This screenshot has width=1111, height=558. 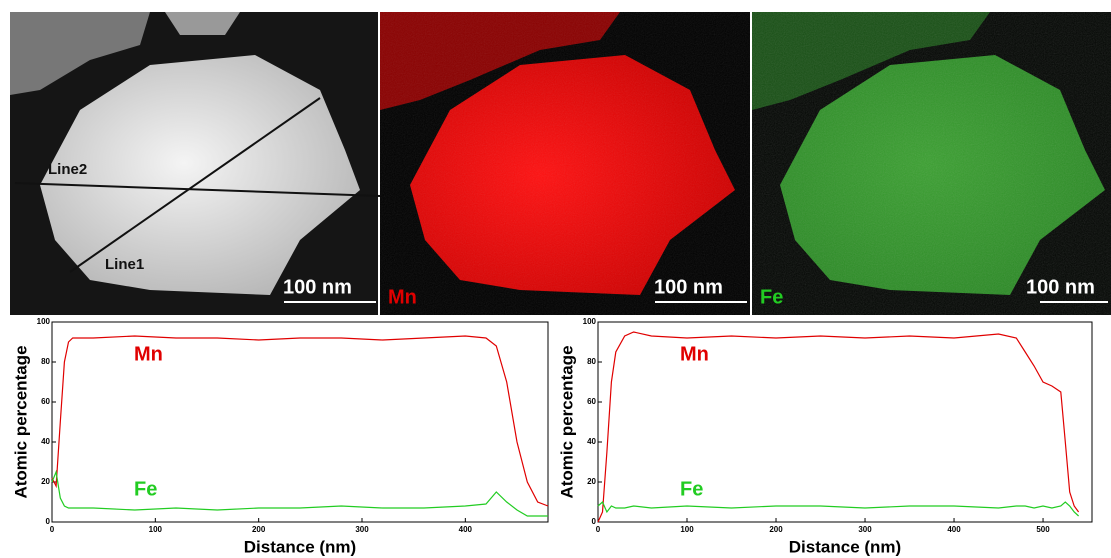 What do you see at coordinates (402, 297) in the screenshot?
I see `element-label: Mn` at bounding box center [402, 297].